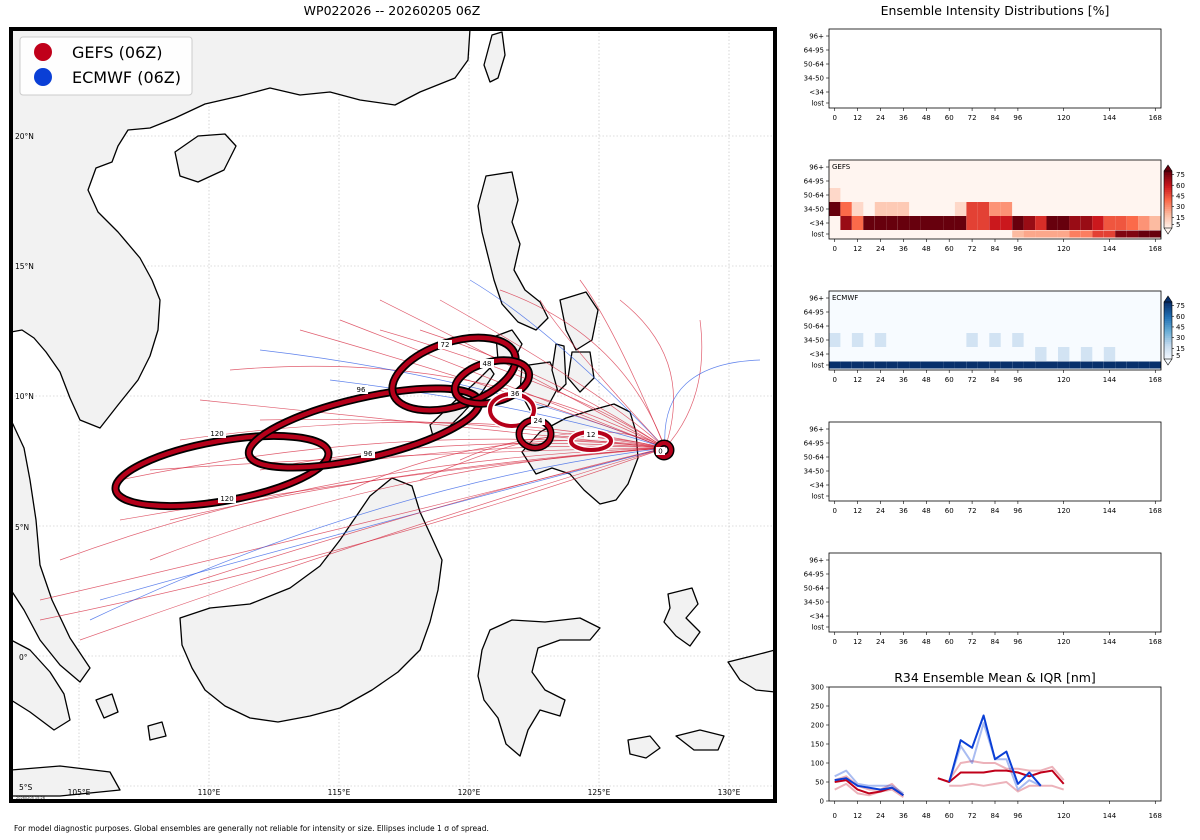 The image size is (1200, 840). I want to click on land-seram, so click(700, 740).